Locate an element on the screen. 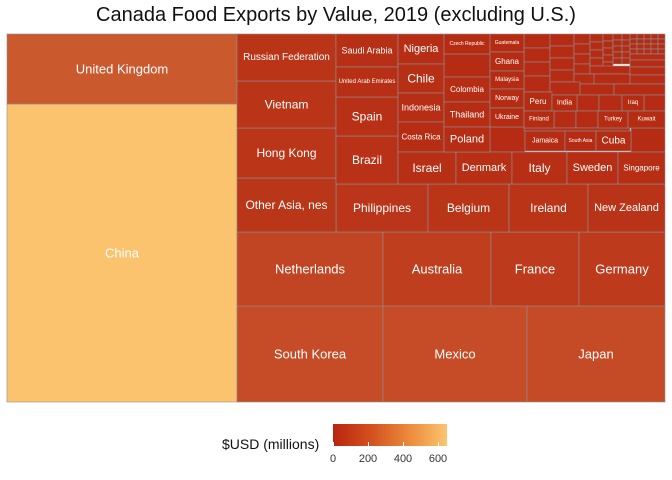 Image resolution: width=672 pixels, height=480 pixels. treemap-label: New Zealand is located at coordinates (626, 208).